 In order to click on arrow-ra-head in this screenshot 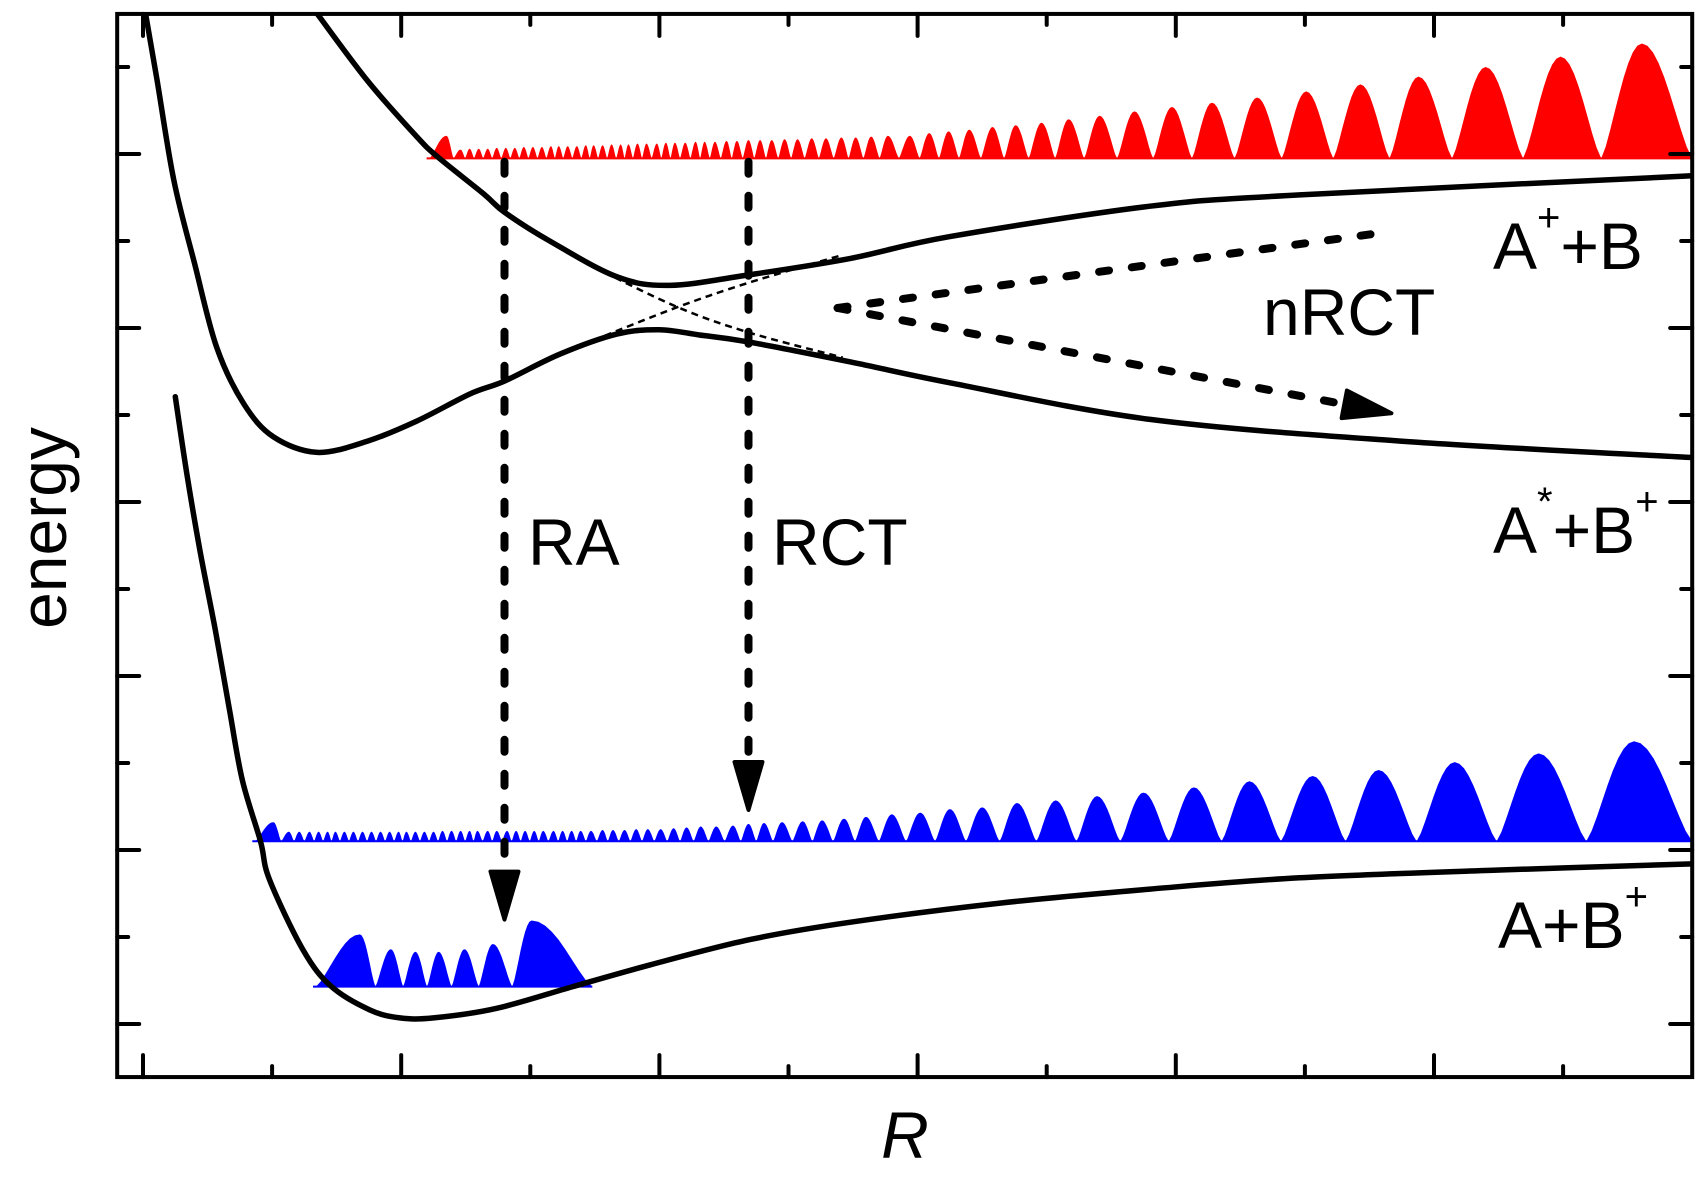, I will do `click(504, 895)`.